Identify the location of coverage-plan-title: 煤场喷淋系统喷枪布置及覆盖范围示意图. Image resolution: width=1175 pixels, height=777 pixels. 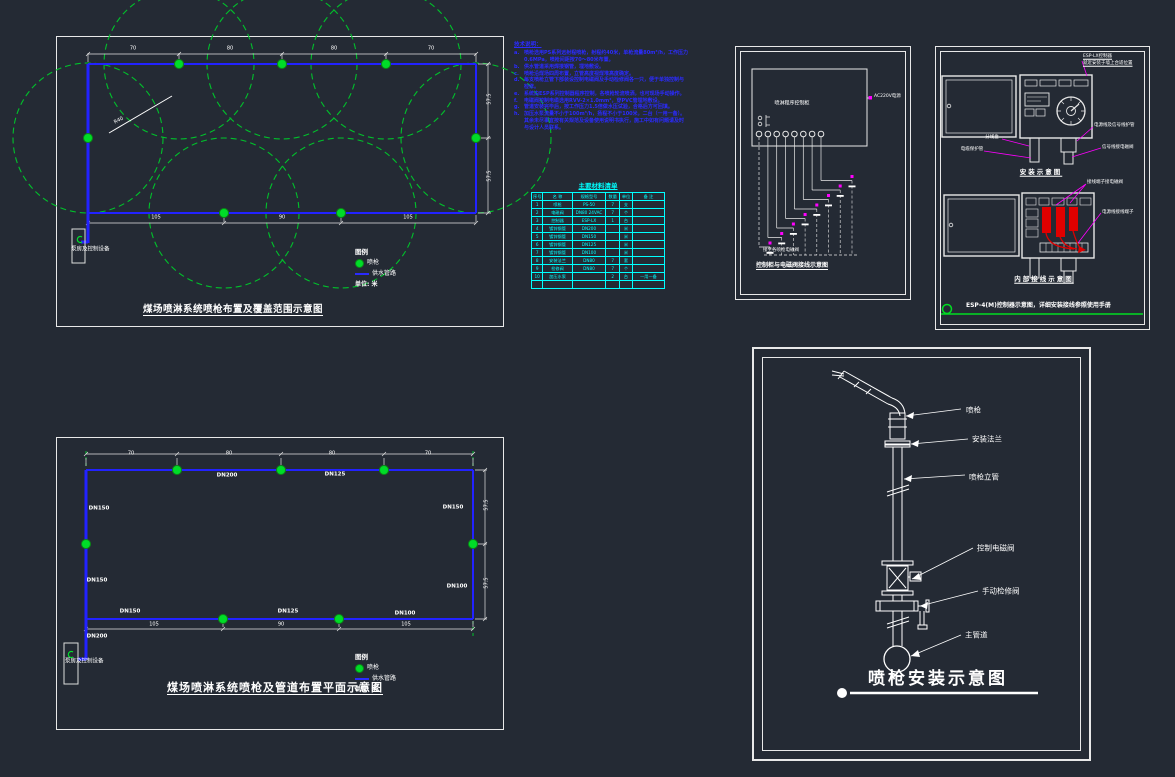
(233, 309).